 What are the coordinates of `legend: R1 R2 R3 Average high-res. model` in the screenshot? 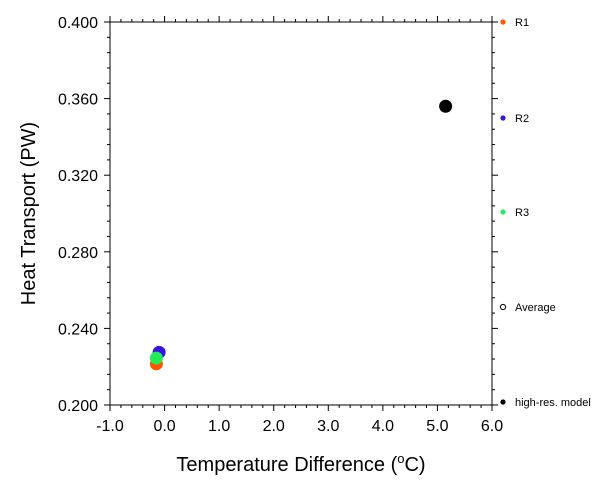 It's located at (545, 213).